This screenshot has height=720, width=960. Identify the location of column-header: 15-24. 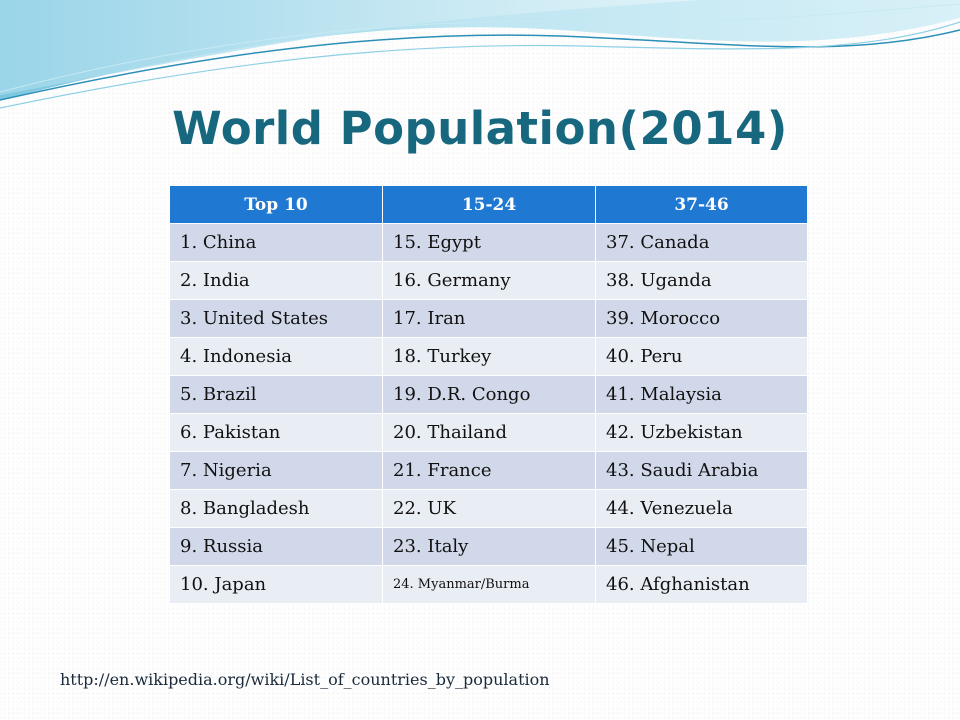
(489, 204).